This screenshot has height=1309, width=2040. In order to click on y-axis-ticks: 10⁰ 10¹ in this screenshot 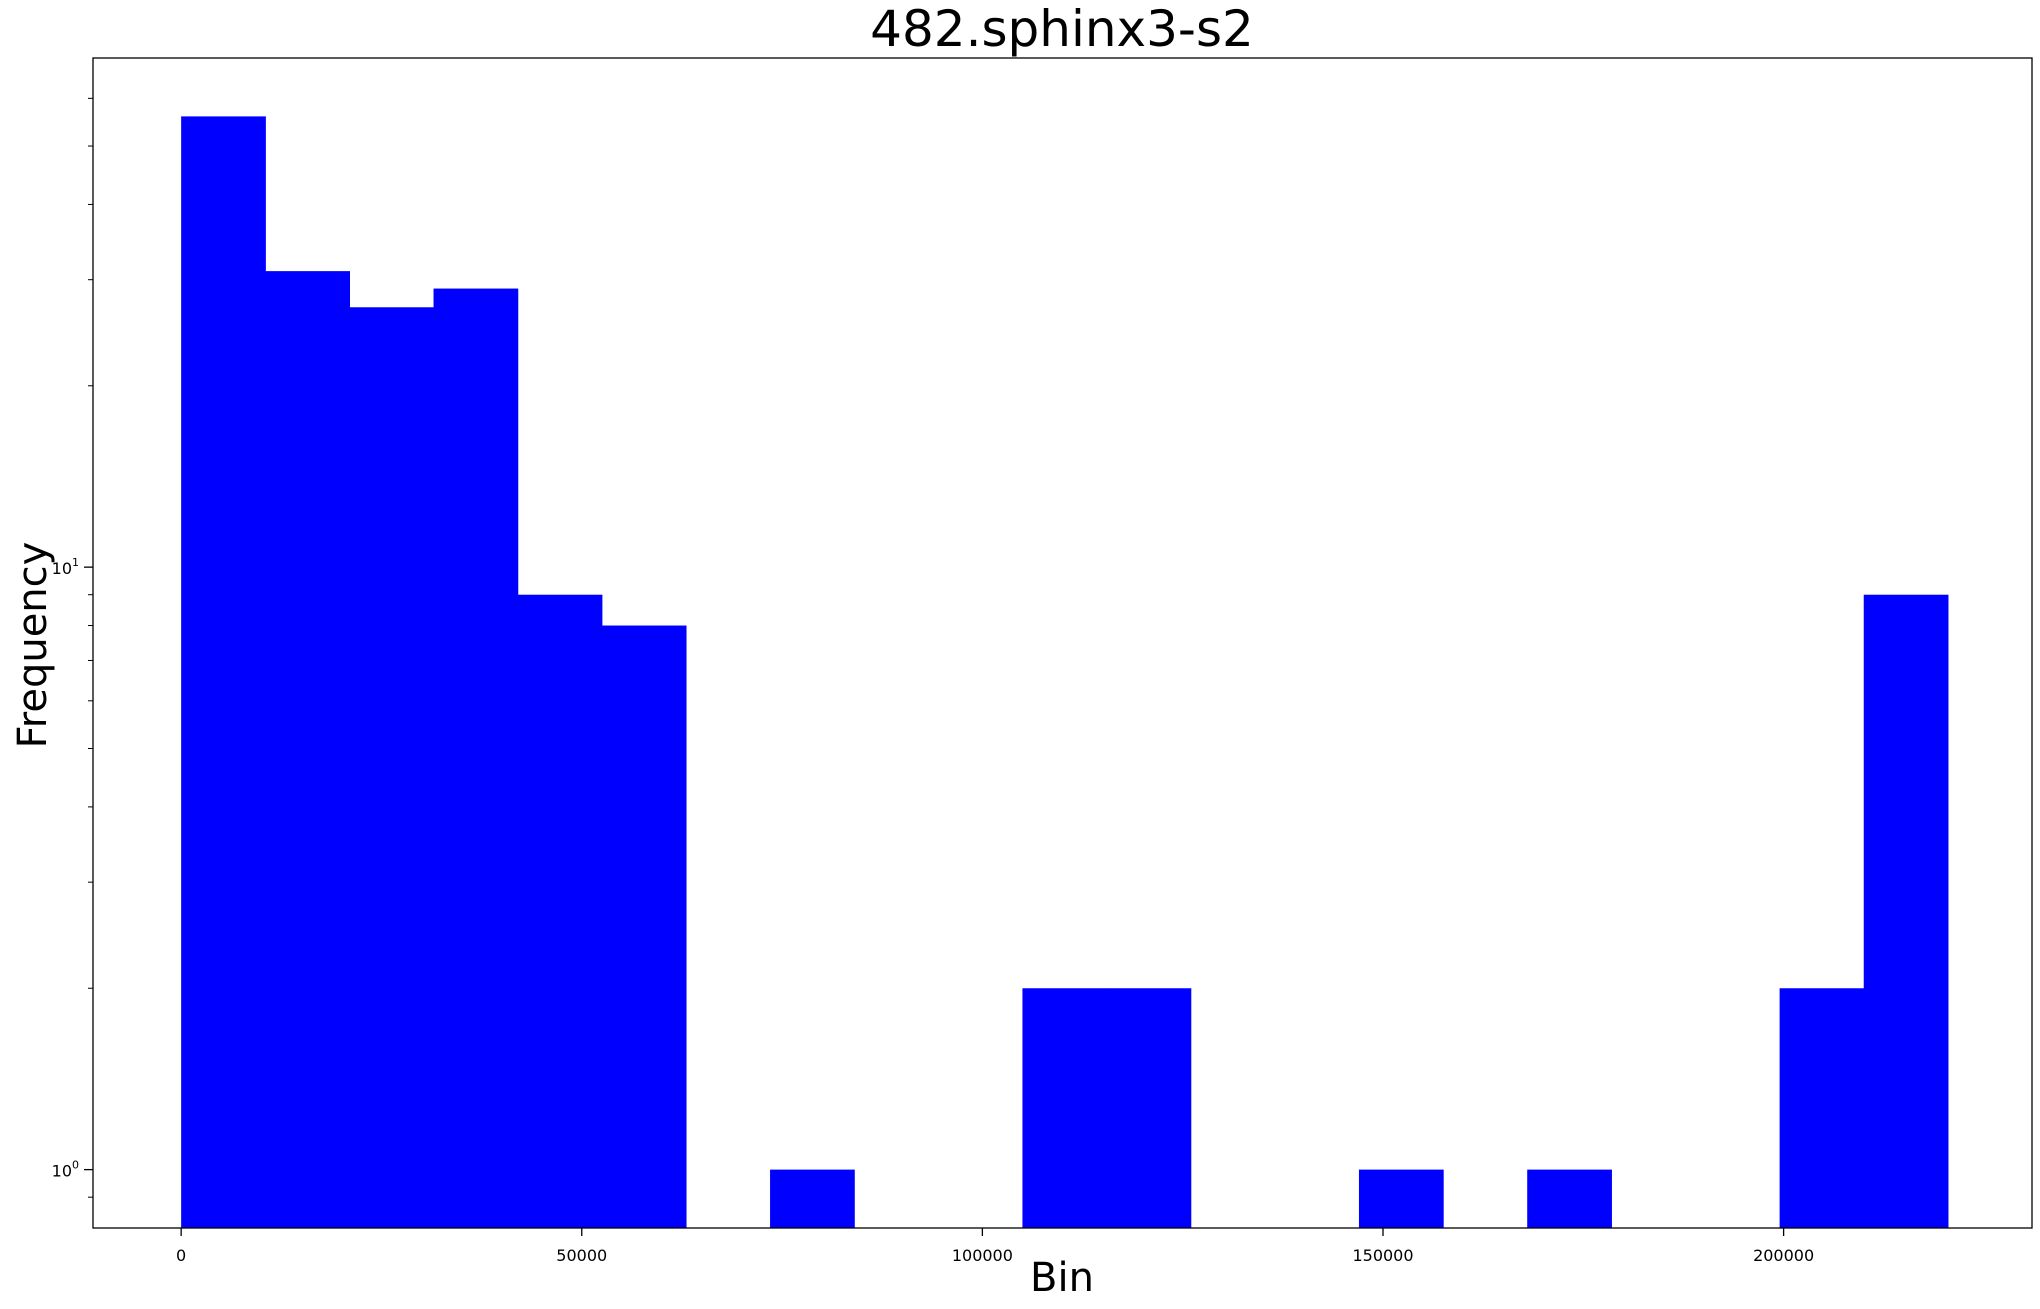, I will do `click(72, 647)`.